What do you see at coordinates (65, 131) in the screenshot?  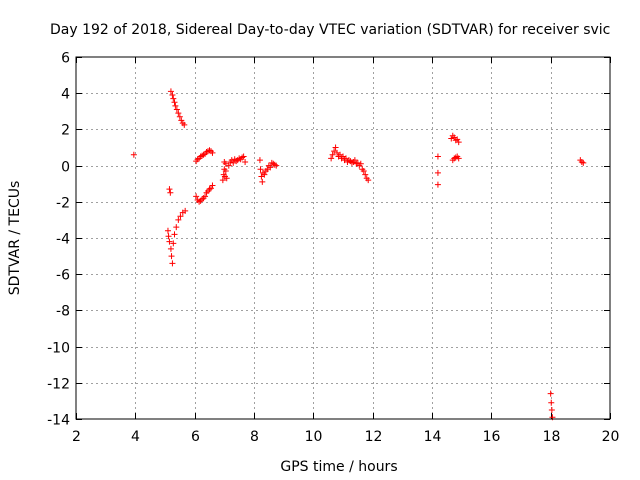 I see `y-tick-label: 2` at bounding box center [65, 131].